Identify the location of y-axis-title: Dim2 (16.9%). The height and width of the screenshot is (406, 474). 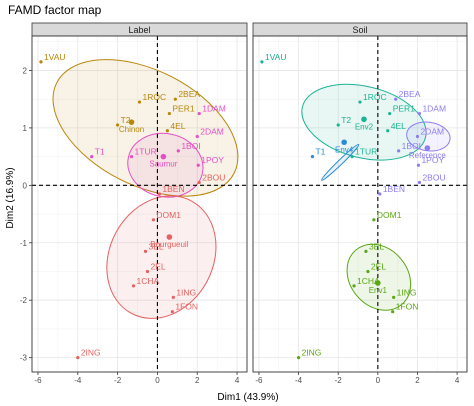
(10, 197).